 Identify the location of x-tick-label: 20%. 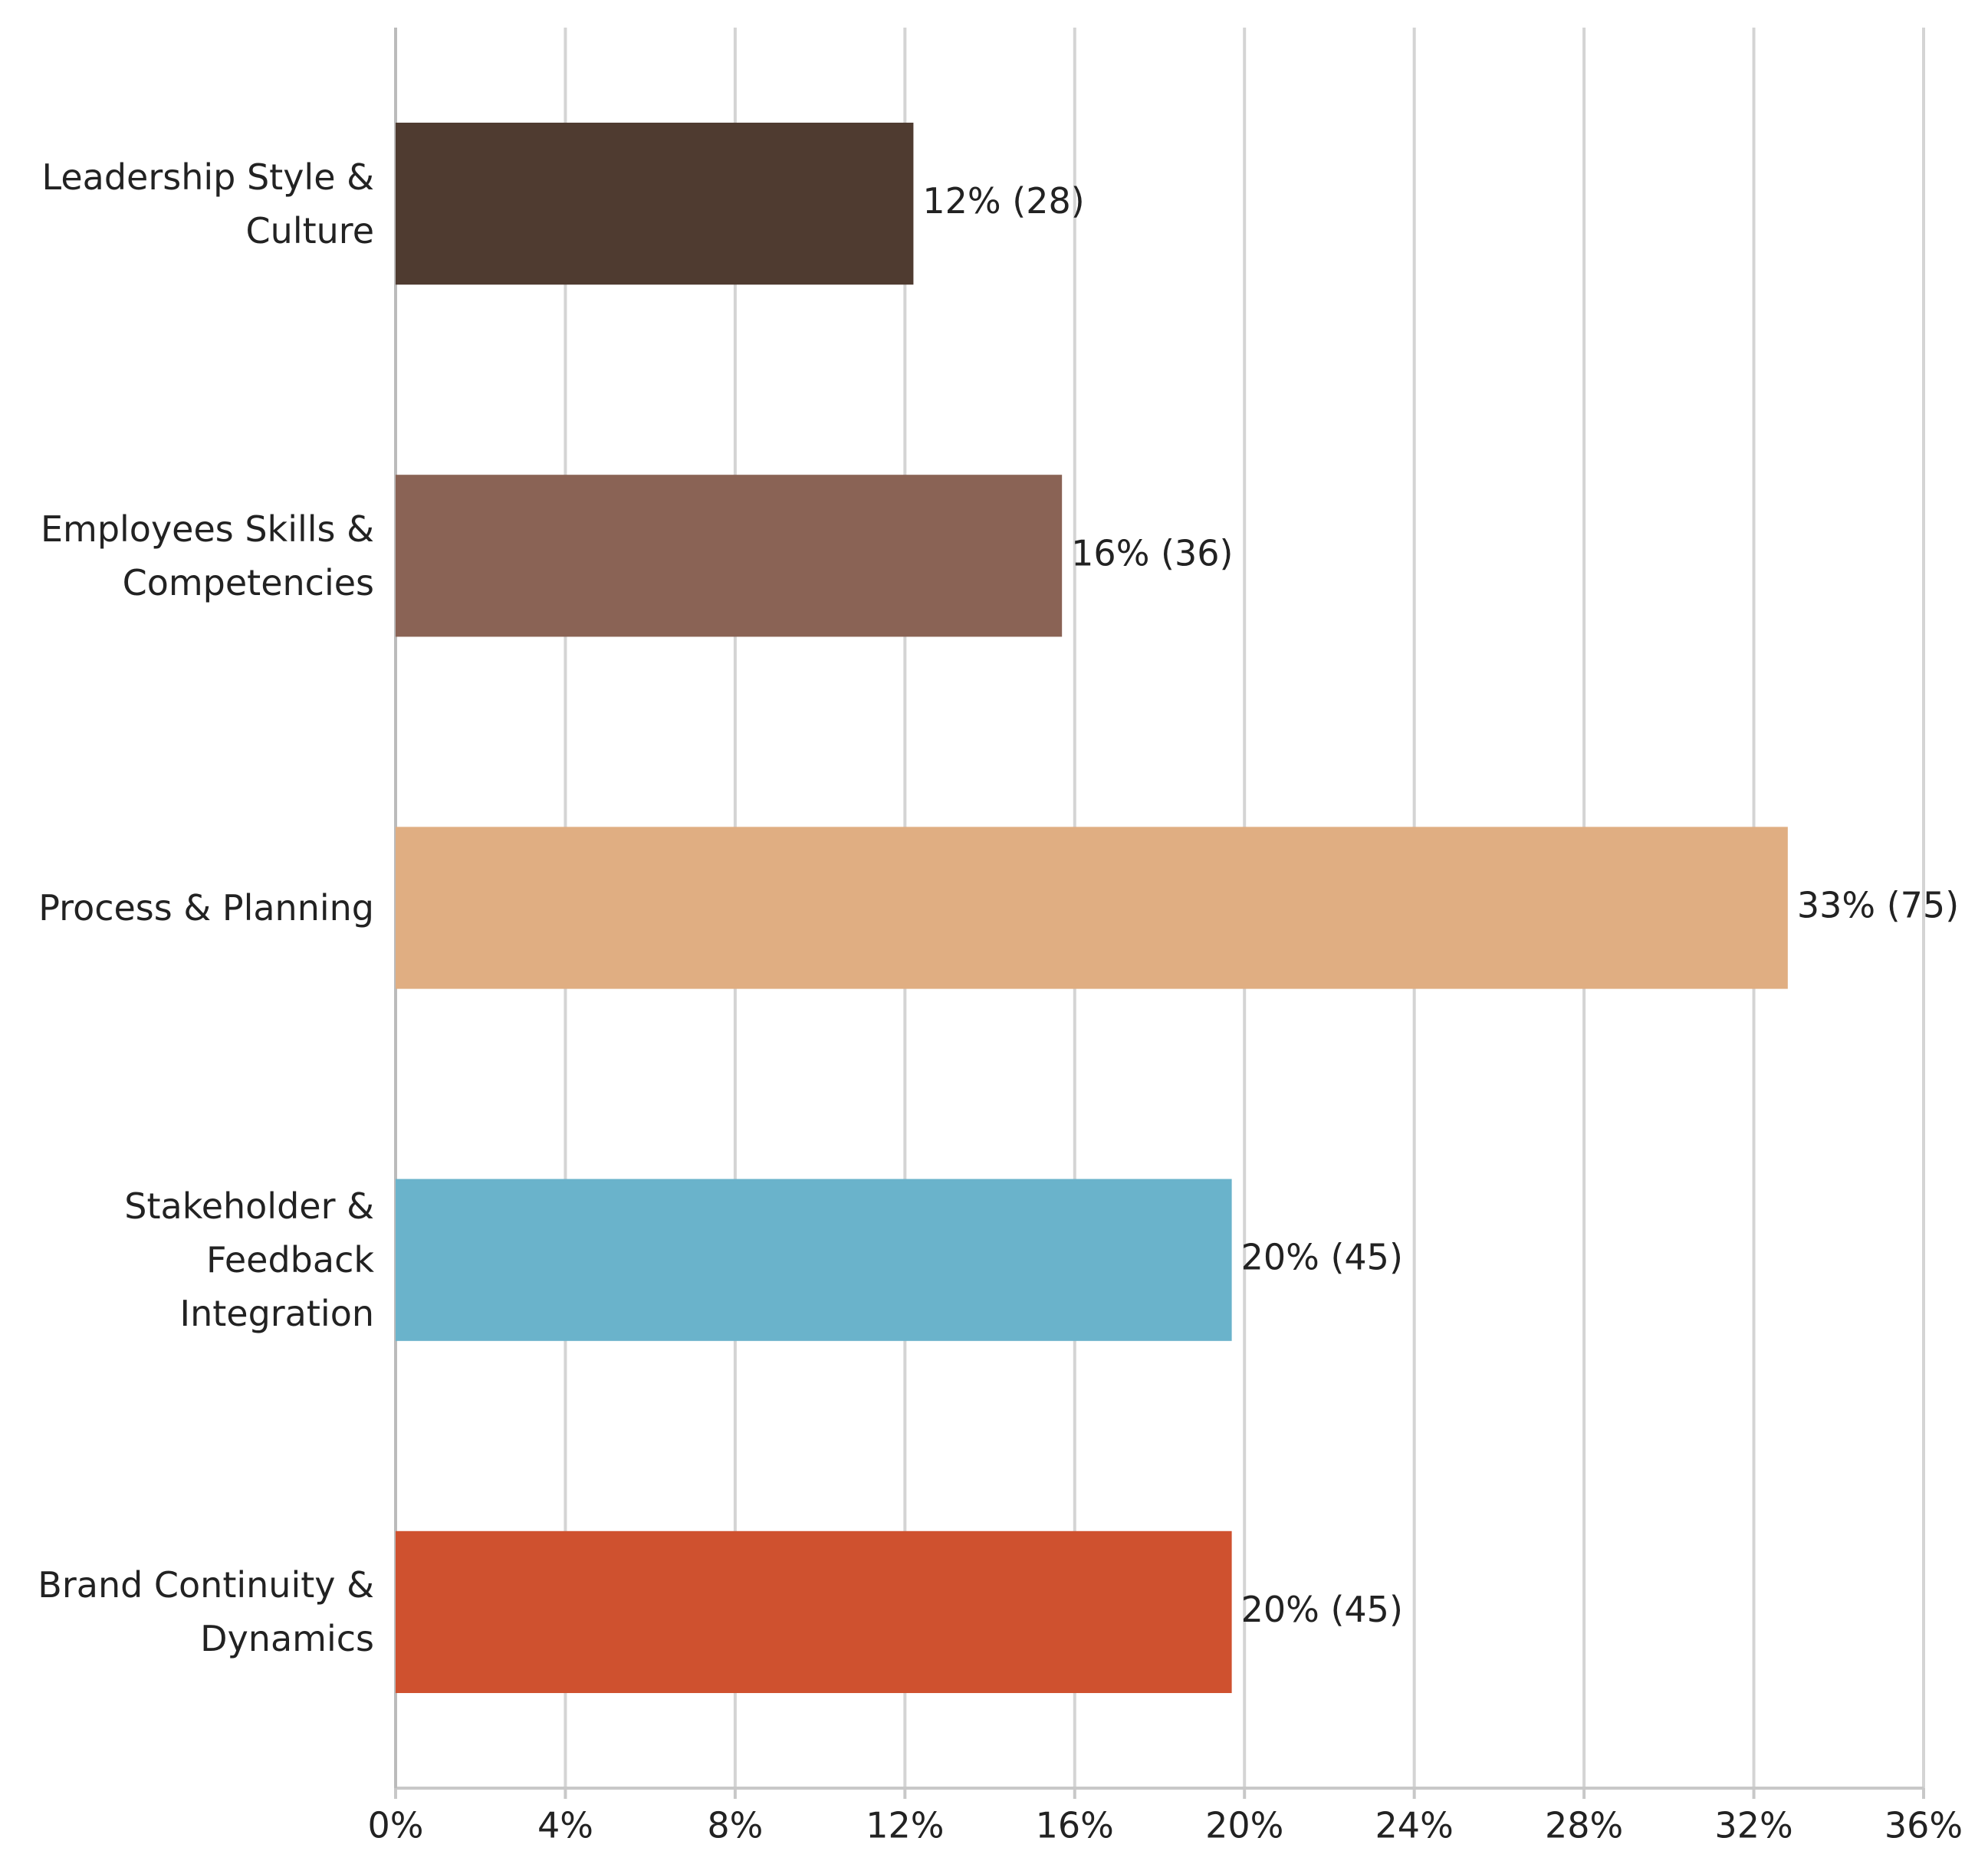
(1244, 1825).